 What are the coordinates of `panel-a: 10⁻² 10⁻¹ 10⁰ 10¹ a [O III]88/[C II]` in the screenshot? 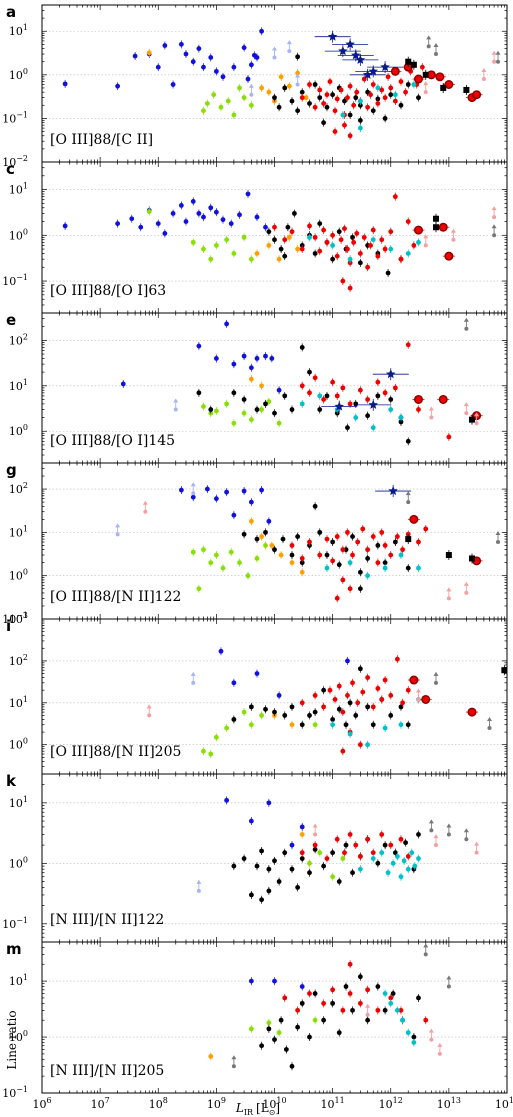 It's located at (255, 86).